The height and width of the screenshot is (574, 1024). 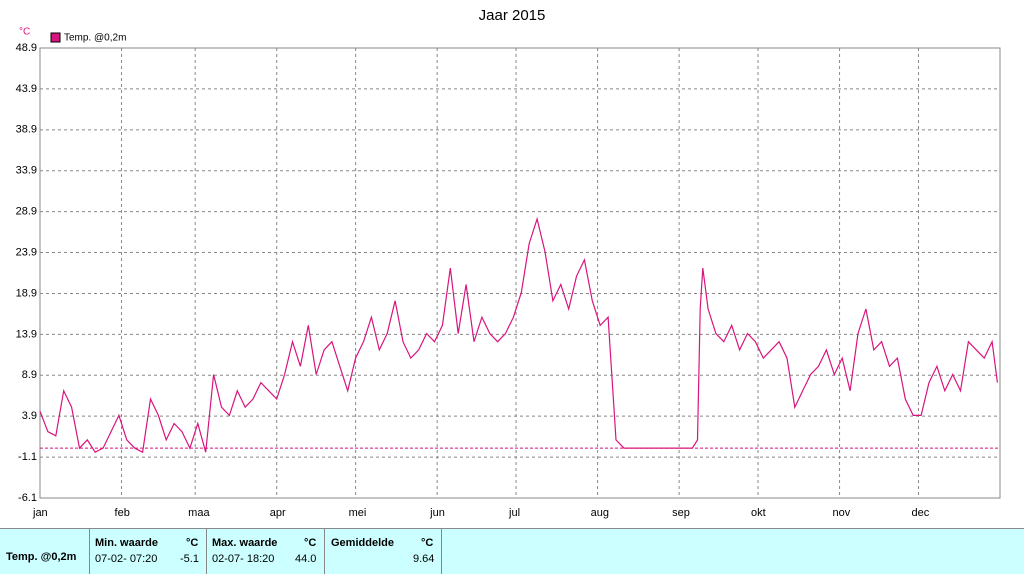 What do you see at coordinates (27, 457) in the screenshot?
I see `y-tick-label: -1.1` at bounding box center [27, 457].